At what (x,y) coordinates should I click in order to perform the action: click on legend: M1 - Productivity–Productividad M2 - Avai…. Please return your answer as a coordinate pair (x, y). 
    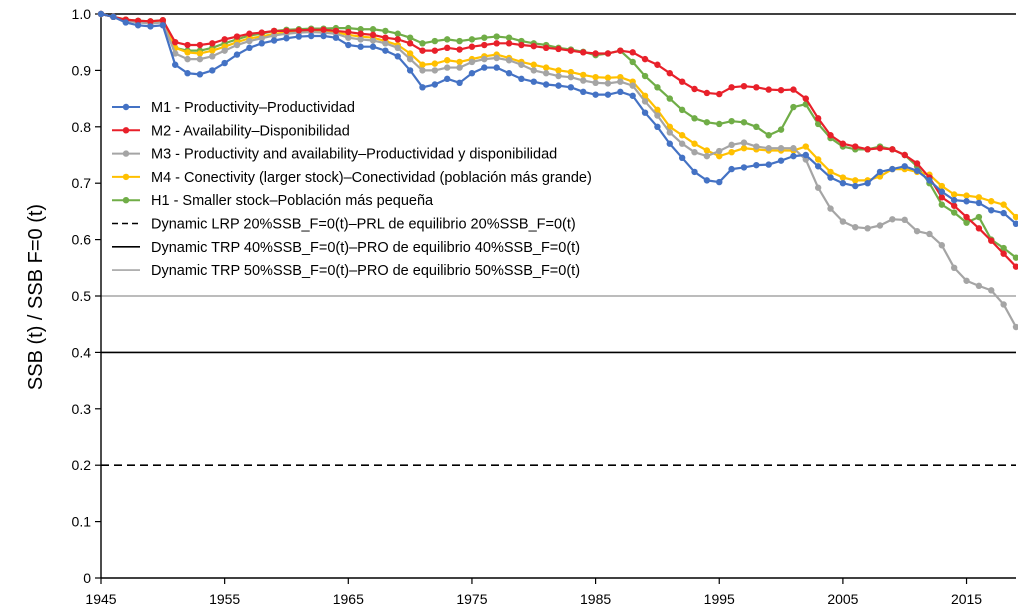
    Looking at the image, I should click on (352, 189).